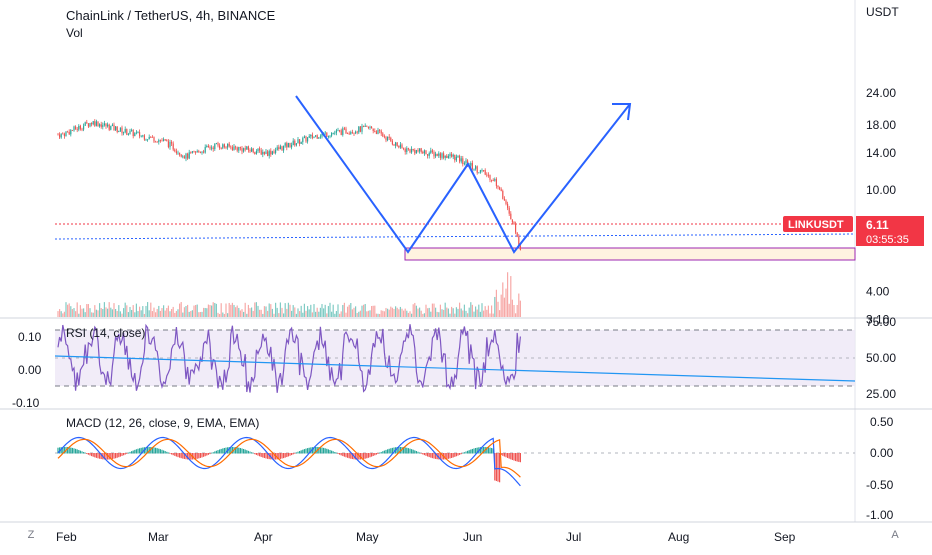 This screenshot has height=555, width=932. What do you see at coordinates (163, 423) in the screenshot?
I see `macd-label: MACD (12, 26, close, 9, EMA, EMA)` at bounding box center [163, 423].